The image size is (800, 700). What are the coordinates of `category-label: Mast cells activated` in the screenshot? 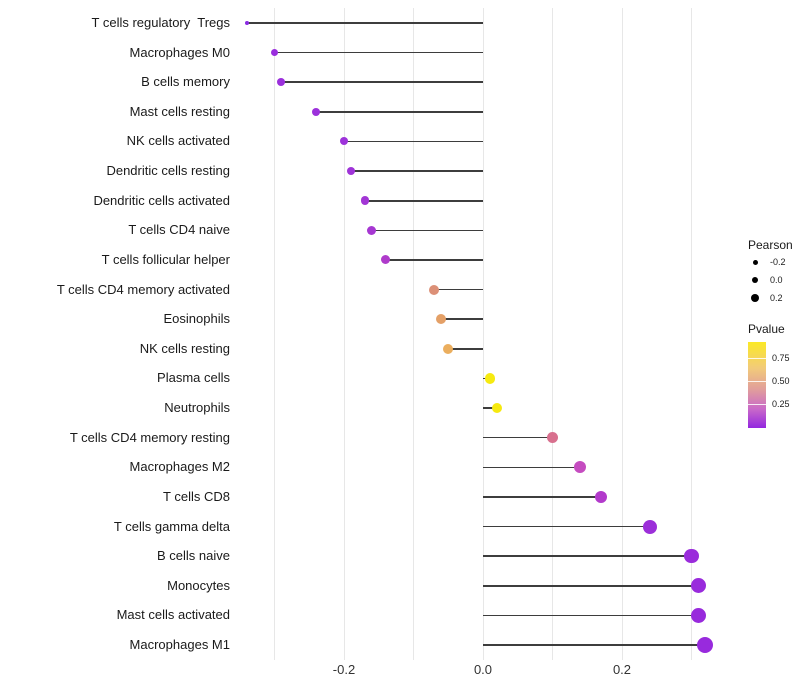 It's located at (173, 615).